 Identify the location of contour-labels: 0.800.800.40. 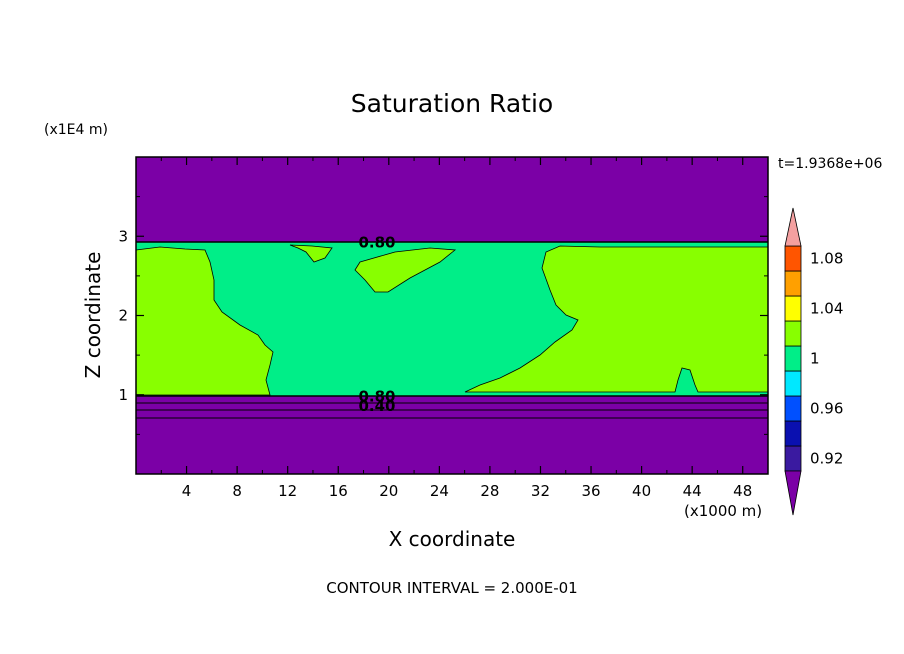
(376, 324).